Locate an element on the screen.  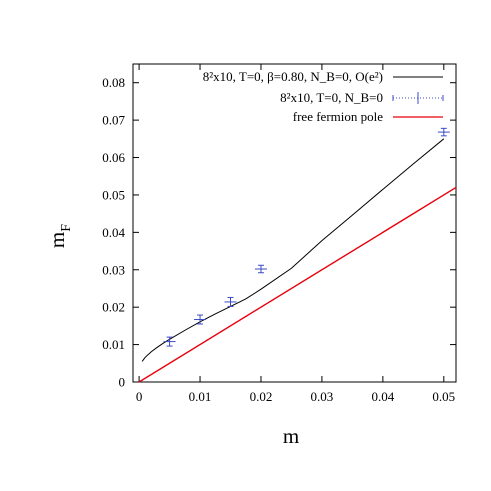
legend-entry-3-label: free fermion pole is located at coordinates (338, 116).